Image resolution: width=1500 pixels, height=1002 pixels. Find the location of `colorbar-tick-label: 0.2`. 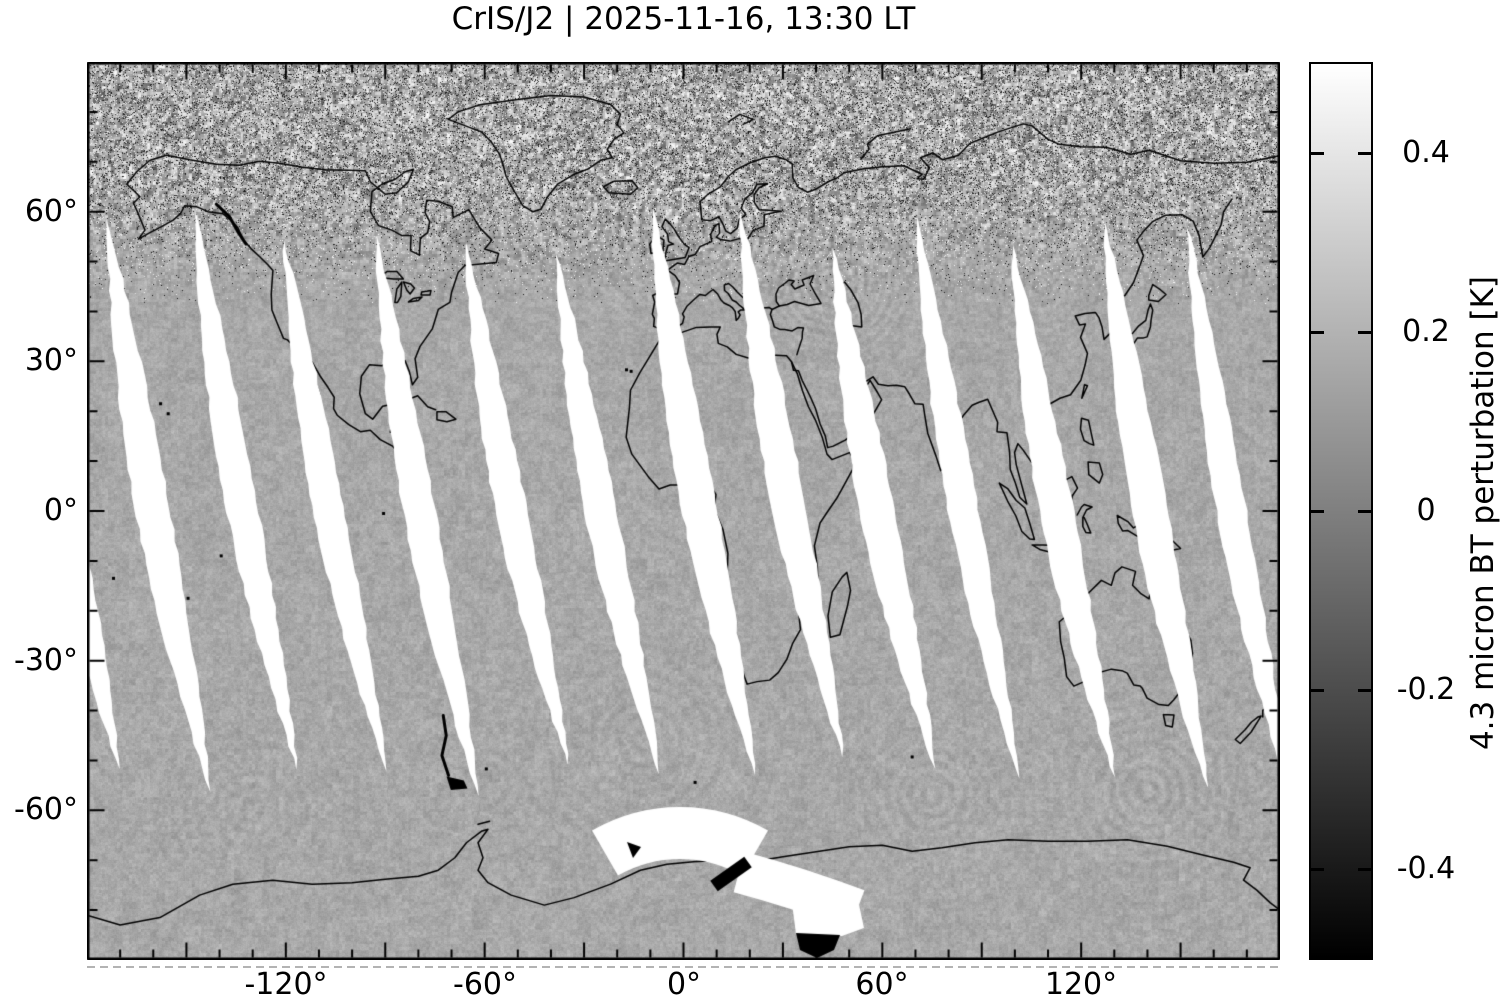

colorbar-tick-label: 0.2 is located at coordinates (1426, 331).